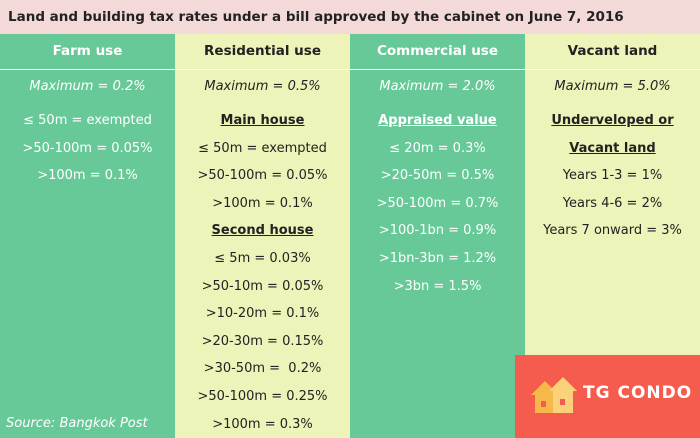 The image size is (700, 438). I want to click on rate: Years 1-3 = 1%, so click(612, 176).